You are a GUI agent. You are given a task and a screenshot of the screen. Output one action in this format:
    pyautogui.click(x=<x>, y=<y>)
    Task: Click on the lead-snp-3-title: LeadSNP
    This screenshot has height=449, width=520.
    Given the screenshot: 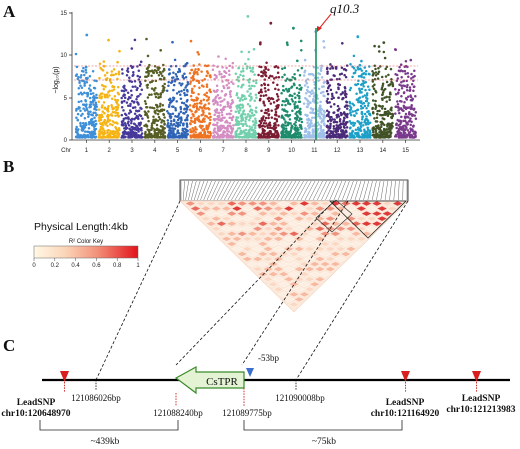 What is the action you would take?
    pyautogui.click(x=481, y=399)
    